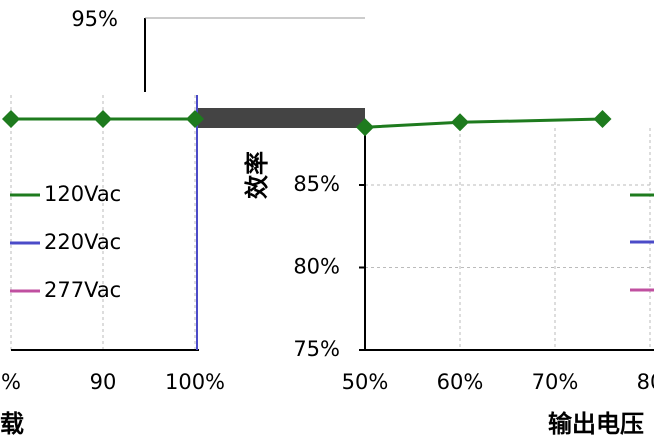 The image size is (654, 448). I want to click on y-tick-label: 85%, so click(316, 184).